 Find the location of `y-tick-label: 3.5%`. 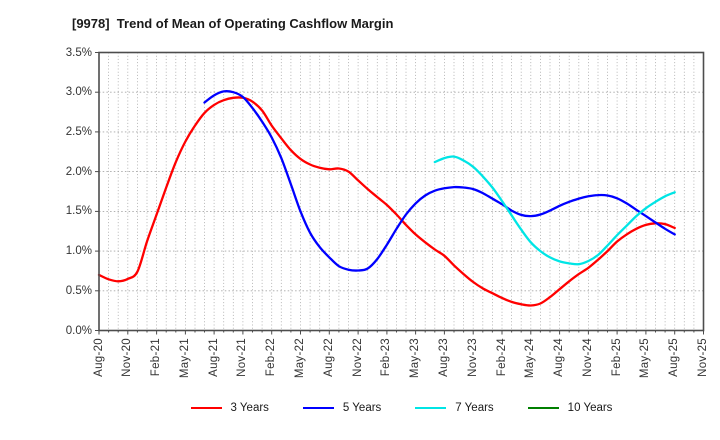

y-tick-label: 3.5% is located at coordinates (78, 52).